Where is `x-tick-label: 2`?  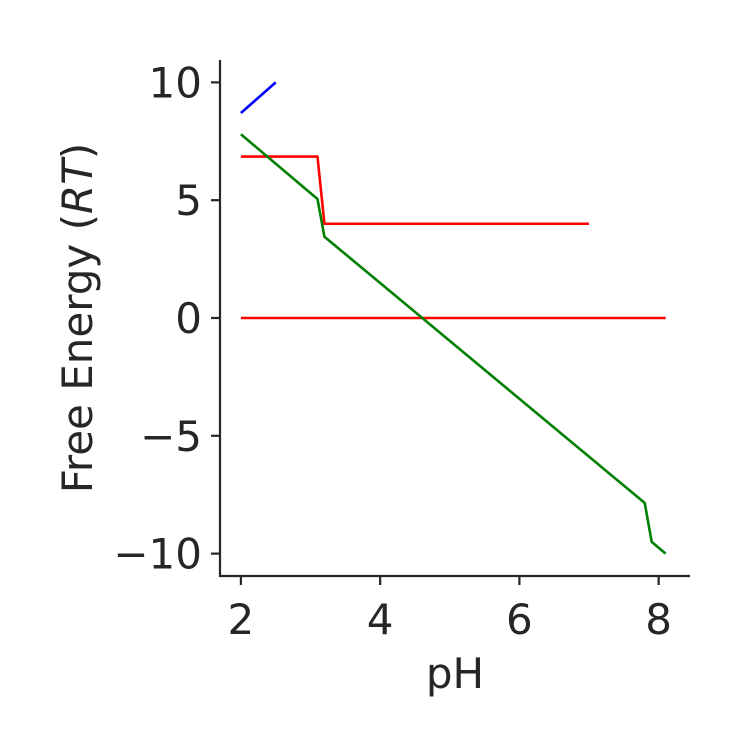
x-tick-label: 2 is located at coordinates (241, 619).